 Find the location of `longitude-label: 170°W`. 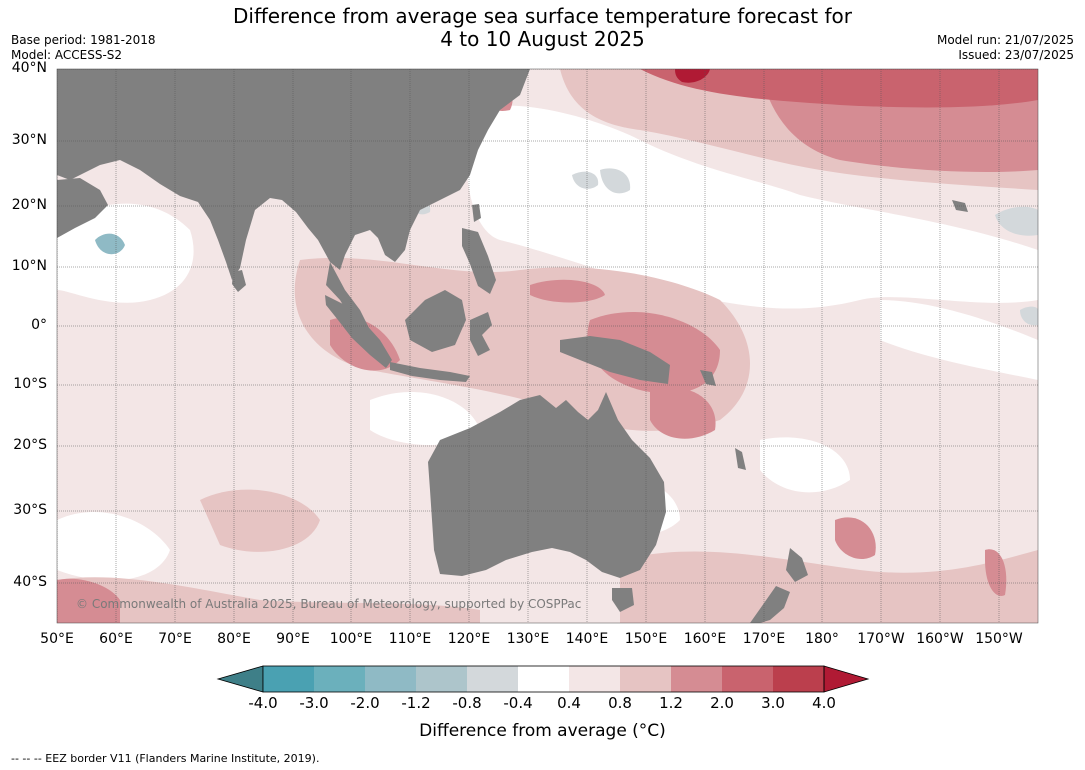

longitude-label: 170°W is located at coordinates (881, 639).